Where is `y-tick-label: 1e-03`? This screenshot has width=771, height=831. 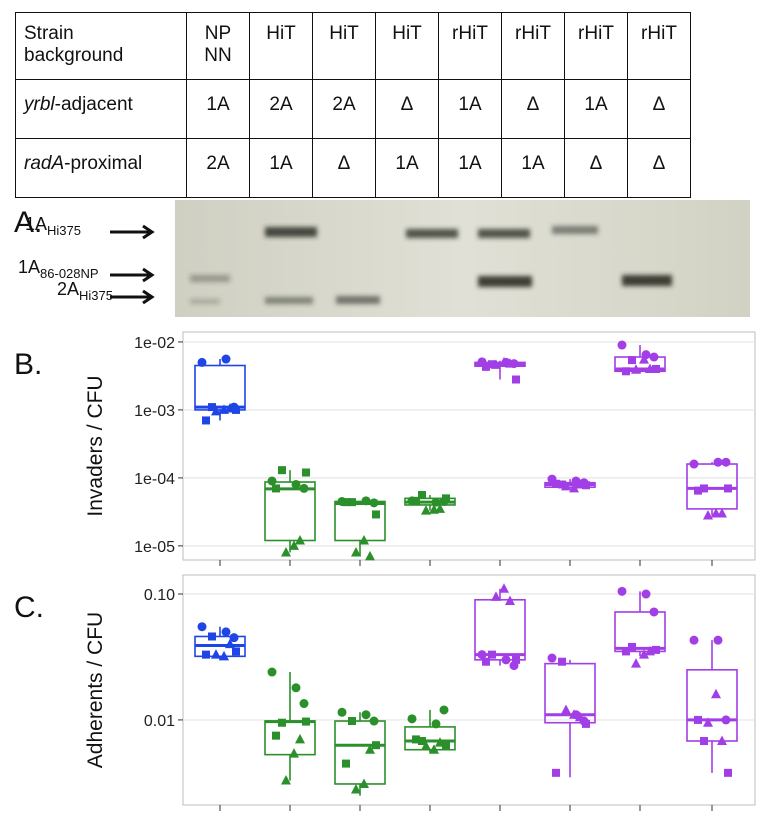 y-tick-label: 1e-03 is located at coordinates (154, 411).